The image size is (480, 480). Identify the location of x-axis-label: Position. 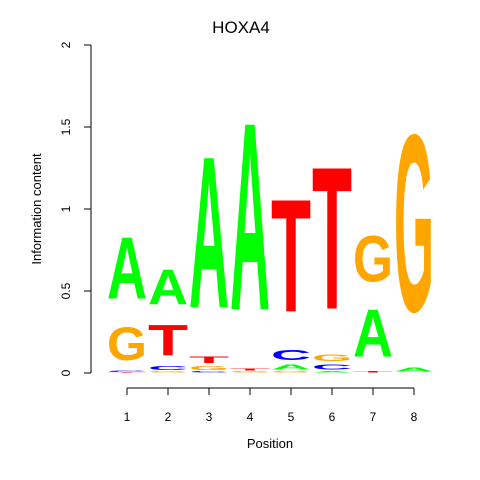
(270, 443).